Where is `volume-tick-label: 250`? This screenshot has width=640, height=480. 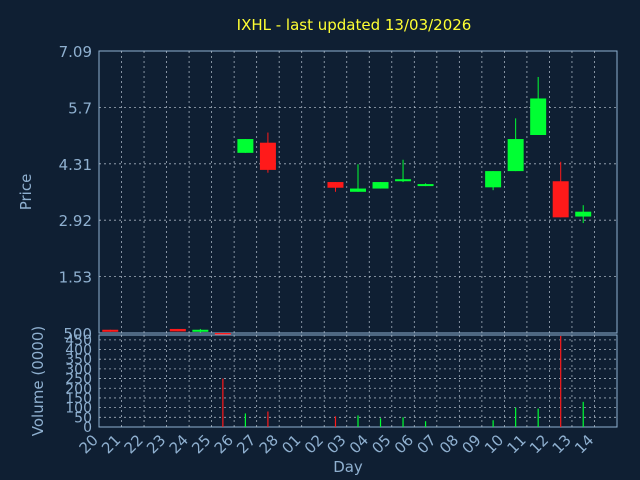
volume-tick-label: 250 is located at coordinates (78, 380).